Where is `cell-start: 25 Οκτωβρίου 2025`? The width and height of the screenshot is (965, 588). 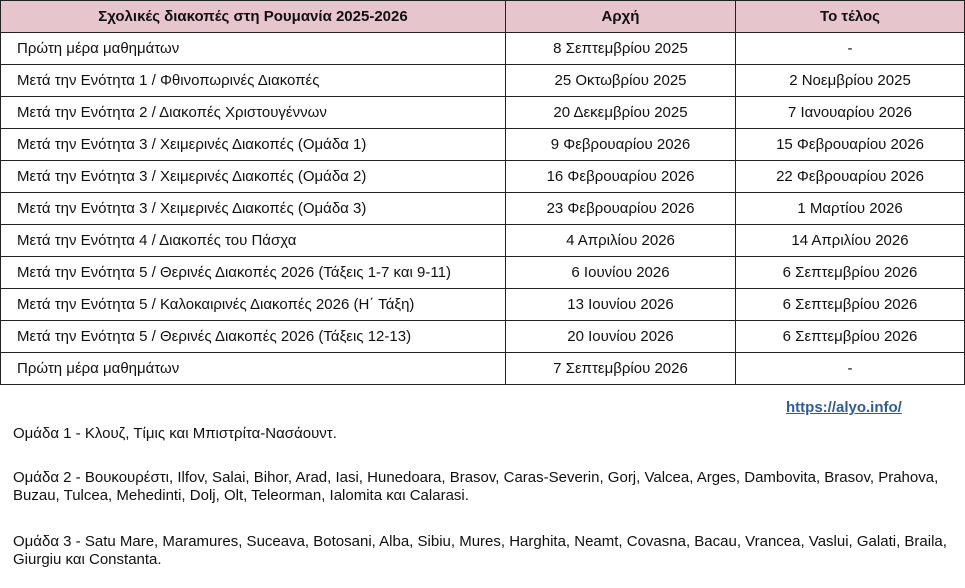 cell-start: 25 Οκτωβρίου 2025 is located at coordinates (620, 80).